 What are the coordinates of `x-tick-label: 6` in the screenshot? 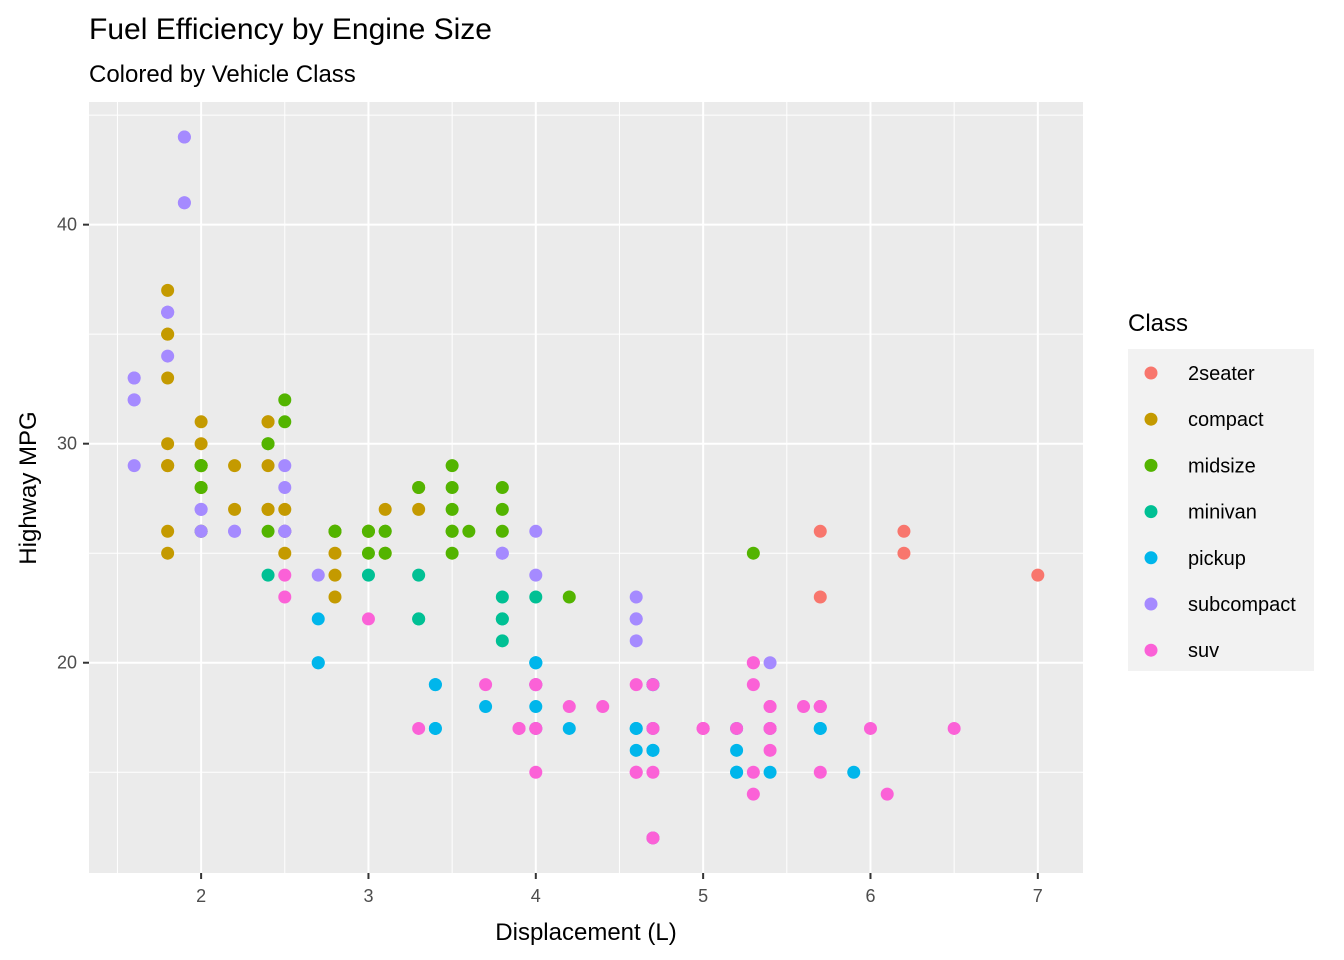 It's located at (870, 896).